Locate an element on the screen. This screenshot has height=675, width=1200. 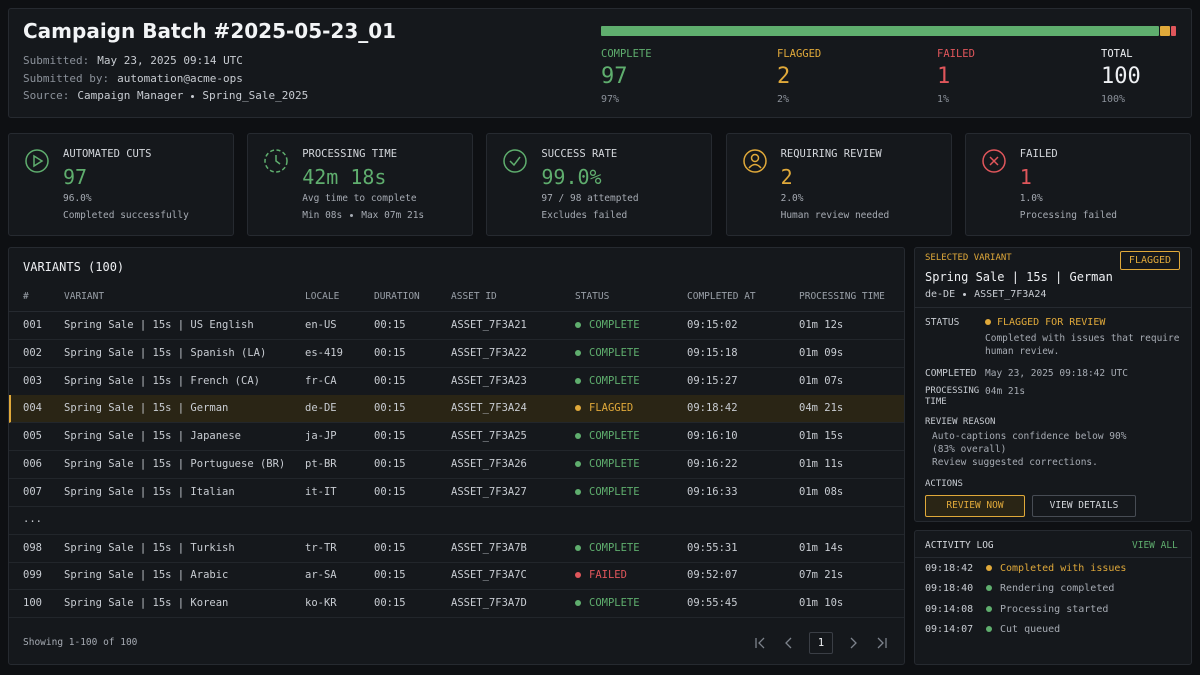
cell-text: ASSET_7F3A23 is located at coordinates (489, 380).